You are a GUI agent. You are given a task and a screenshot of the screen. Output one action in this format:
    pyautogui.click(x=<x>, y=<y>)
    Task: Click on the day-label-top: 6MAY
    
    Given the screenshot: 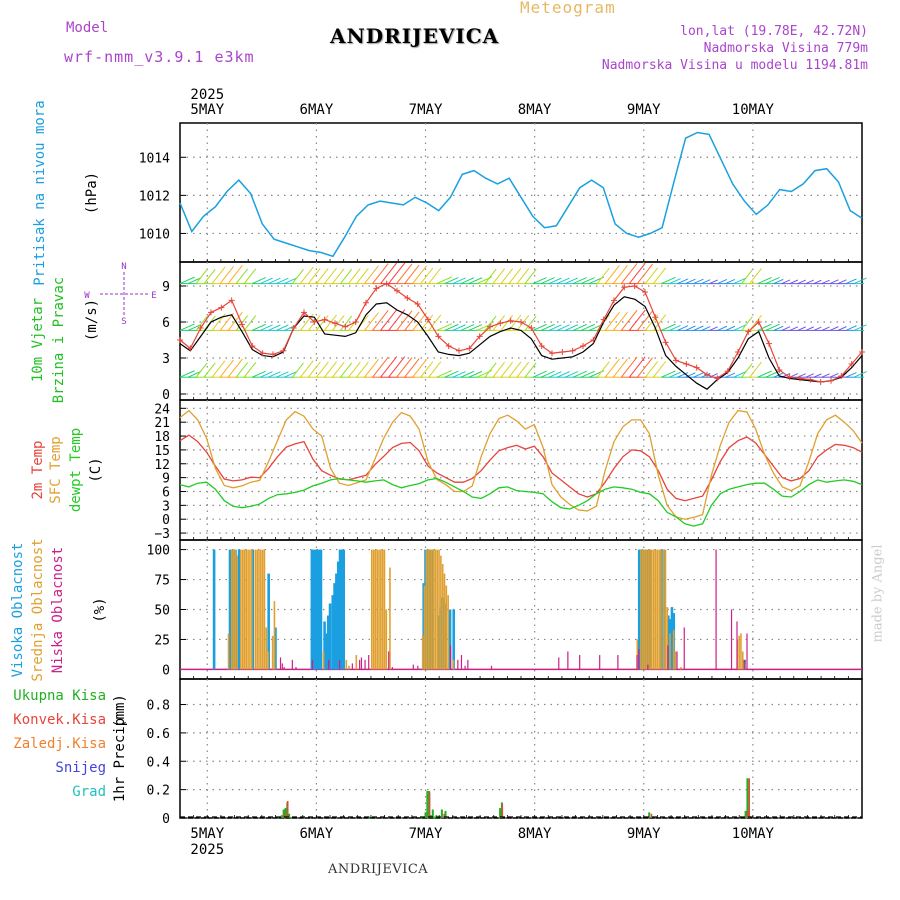 What is the action you would take?
    pyautogui.click(x=317, y=110)
    